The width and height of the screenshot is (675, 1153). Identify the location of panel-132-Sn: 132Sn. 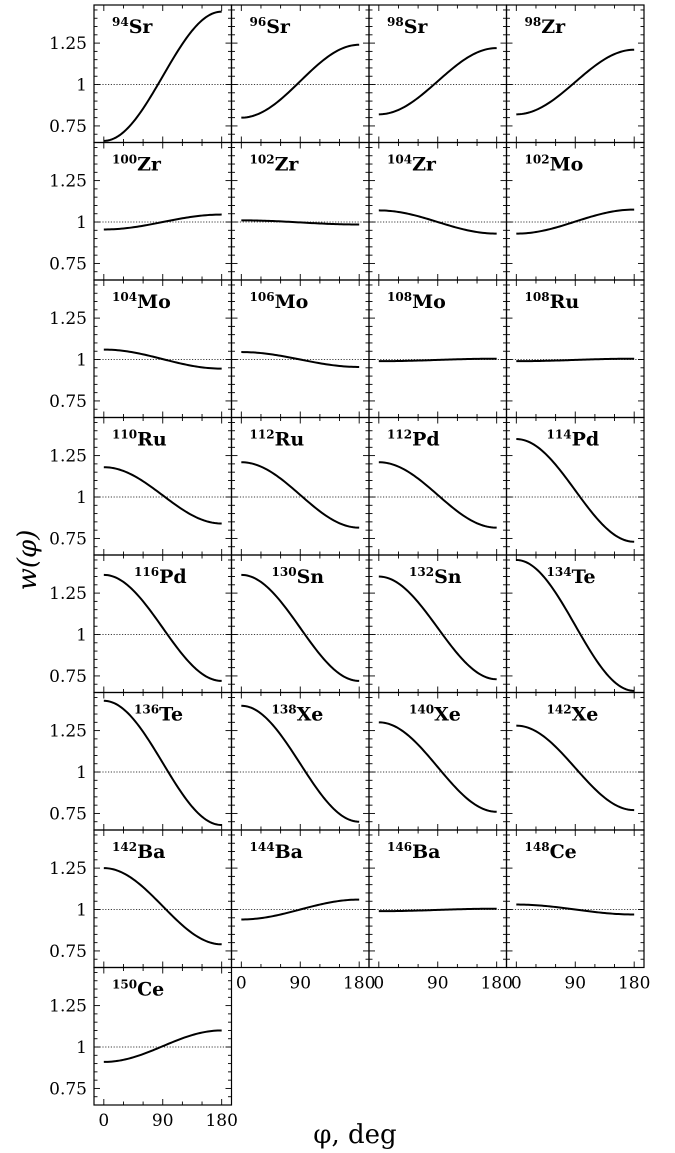
(438, 624).